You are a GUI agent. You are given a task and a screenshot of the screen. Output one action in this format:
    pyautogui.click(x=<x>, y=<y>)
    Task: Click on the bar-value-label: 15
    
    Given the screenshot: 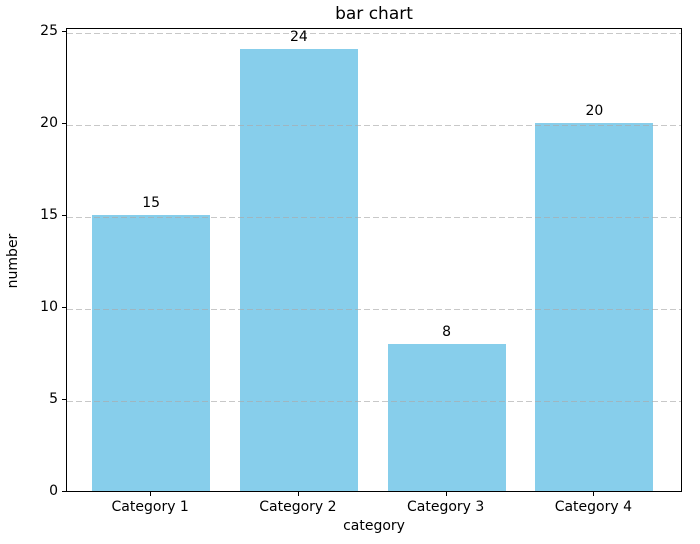 What is the action you would take?
    pyautogui.click(x=151, y=202)
    